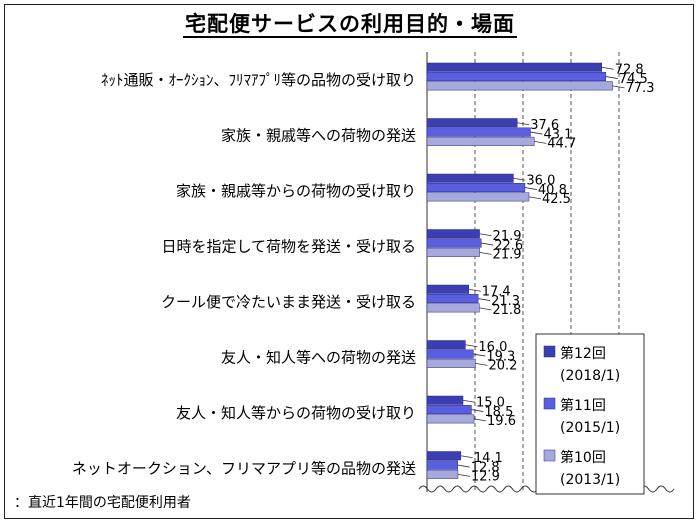 This screenshot has height=525, width=700. What do you see at coordinates (102, 503) in the screenshot?
I see `footnote: ：直近1年間の宅配便利用者` at bounding box center [102, 503].